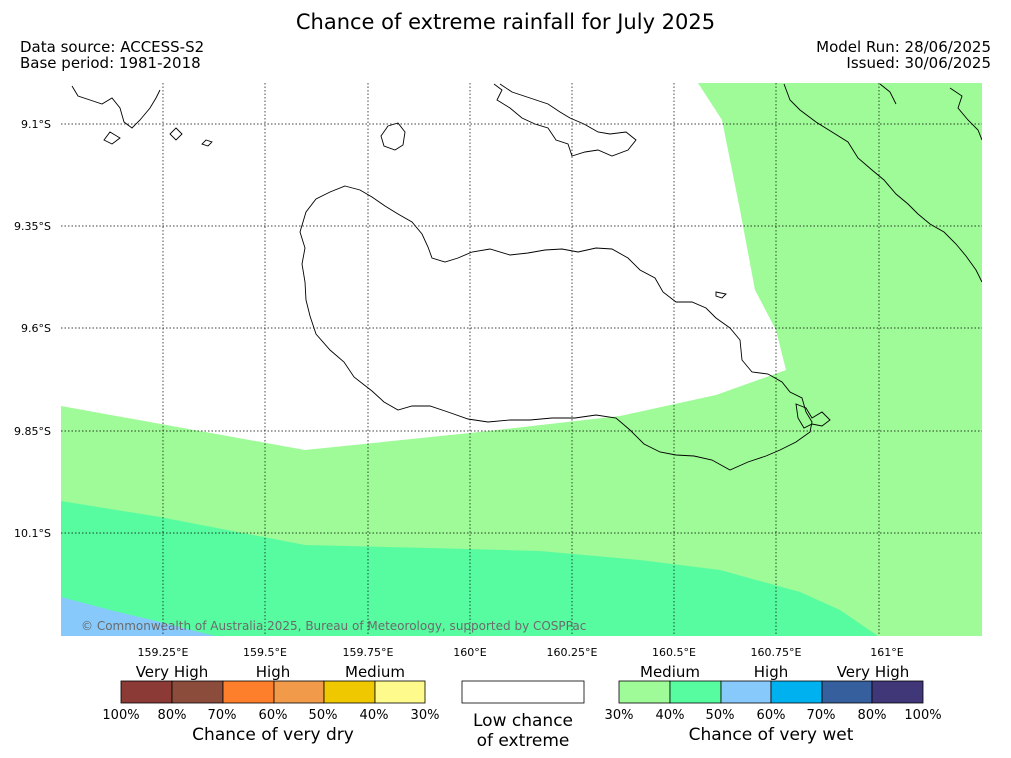 This screenshot has height=758, width=1011. I want to click on wet-50-60-zone, so click(138, 616).